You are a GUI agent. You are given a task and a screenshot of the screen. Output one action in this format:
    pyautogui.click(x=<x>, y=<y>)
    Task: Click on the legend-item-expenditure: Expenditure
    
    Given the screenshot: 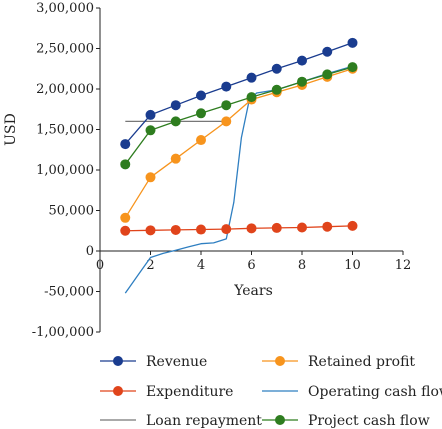 What is the action you would take?
    pyautogui.click(x=166, y=392)
    